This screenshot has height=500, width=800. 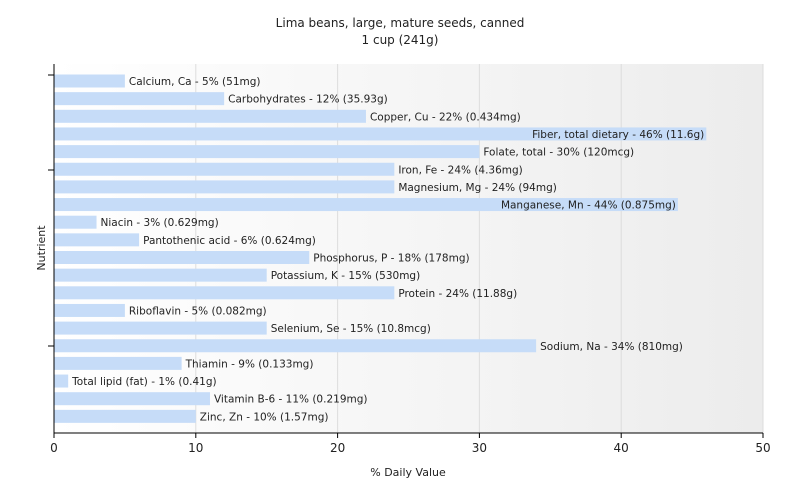 What do you see at coordinates (198, 311) in the screenshot?
I see `bar-label: Riboflavin - 5% (0.082mg)` at bounding box center [198, 311].